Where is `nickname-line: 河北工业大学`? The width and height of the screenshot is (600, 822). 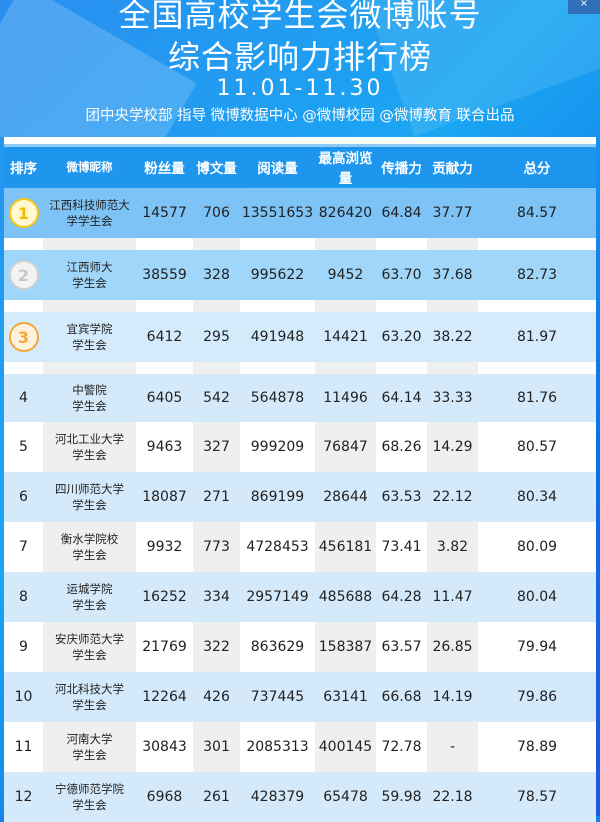
nickname-line: 河北工业大学 is located at coordinates (89, 439).